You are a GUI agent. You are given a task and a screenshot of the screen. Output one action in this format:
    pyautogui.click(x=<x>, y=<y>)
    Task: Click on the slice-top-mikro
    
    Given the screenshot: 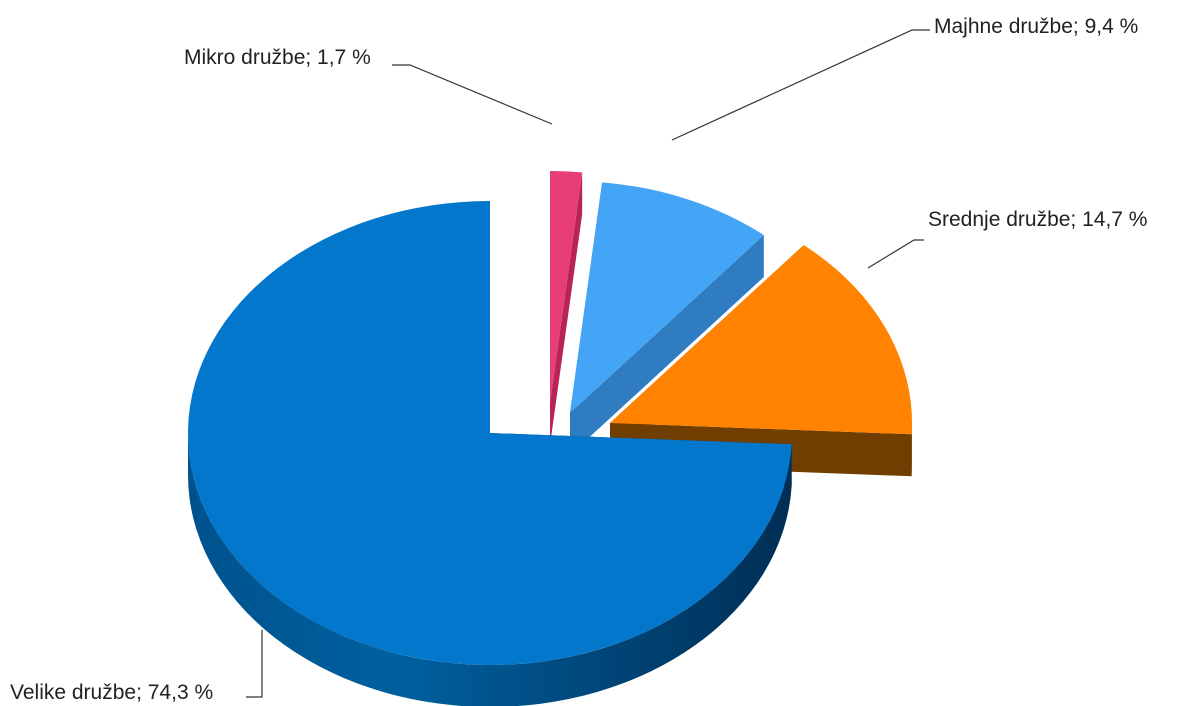 What is the action you would take?
    pyautogui.click(x=566, y=287)
    